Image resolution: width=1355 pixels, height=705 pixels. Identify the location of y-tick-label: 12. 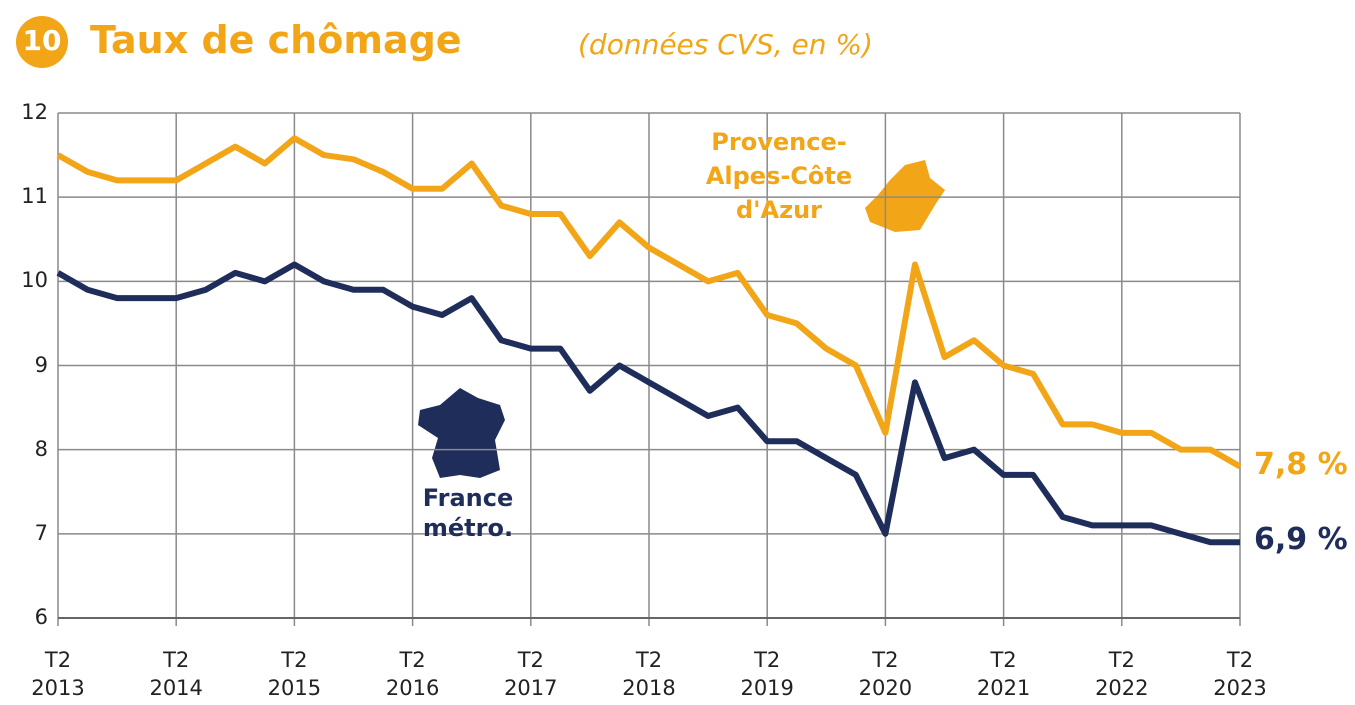
(34, 112).